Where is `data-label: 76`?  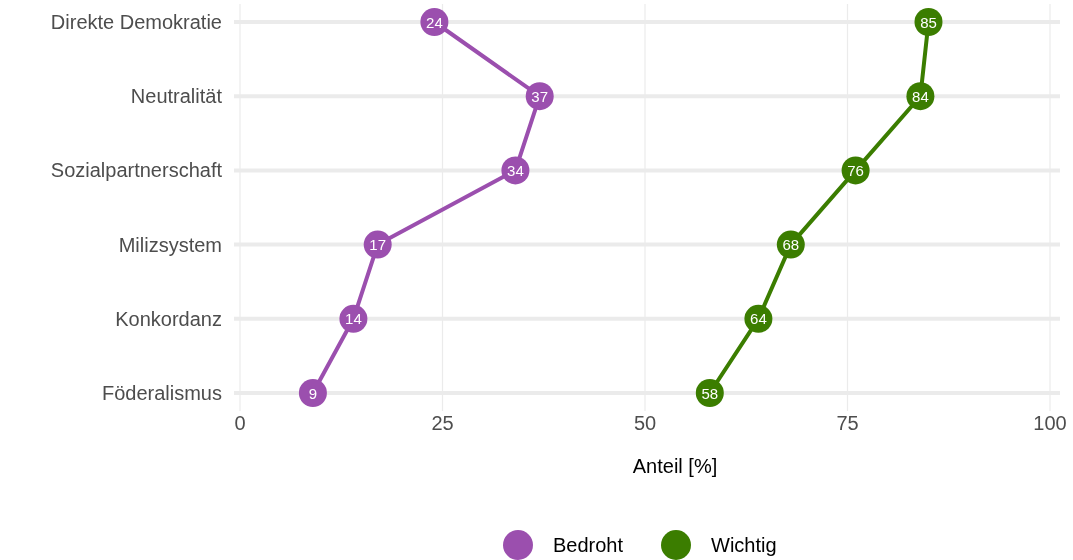
data-label: 76 is located at coordinates (855, 170).